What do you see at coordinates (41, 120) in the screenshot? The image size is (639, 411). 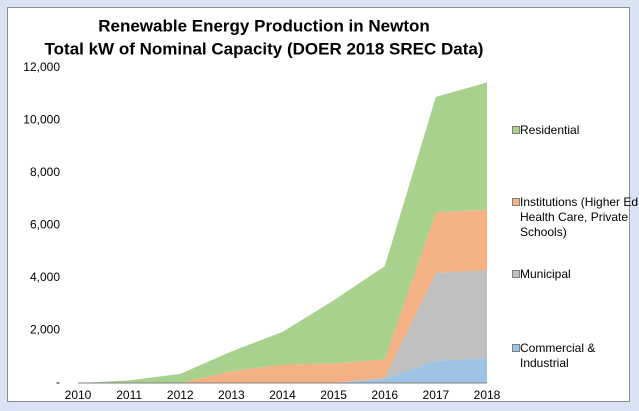 I see `y-tick-label: 10,000` at bounding box center [41, 120].